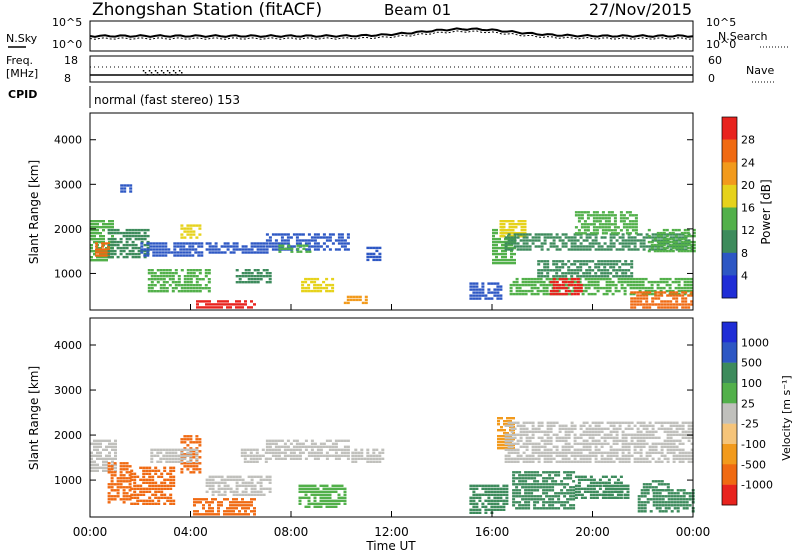 The height and width of the screenshot is (554, 800). What do you see at coordinates (177, 75) in the screenshot?
I see `nave-point` at bounding box center [177, 75].